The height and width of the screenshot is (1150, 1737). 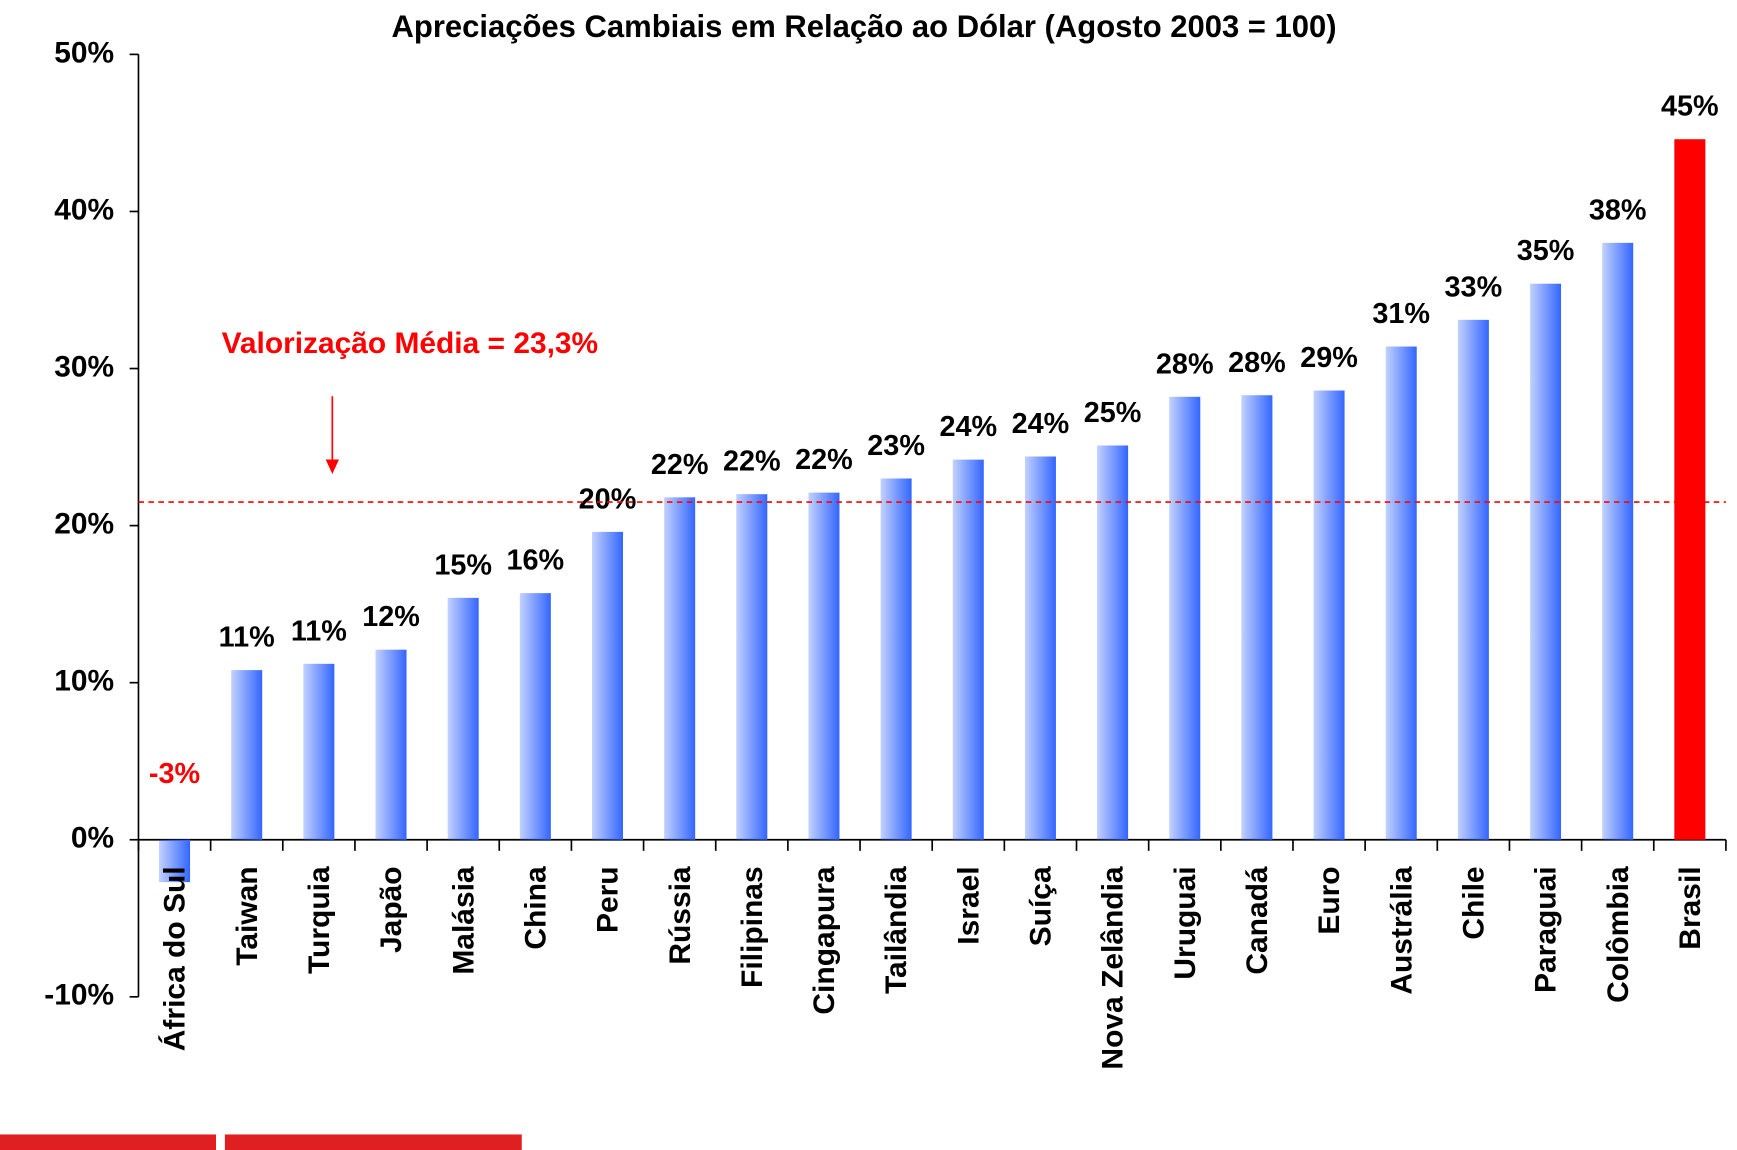 What do you see at coordinates (319, 920) in the screenshot?
I see `x-tick-label: Turquia` at bounding box center [319, 920].